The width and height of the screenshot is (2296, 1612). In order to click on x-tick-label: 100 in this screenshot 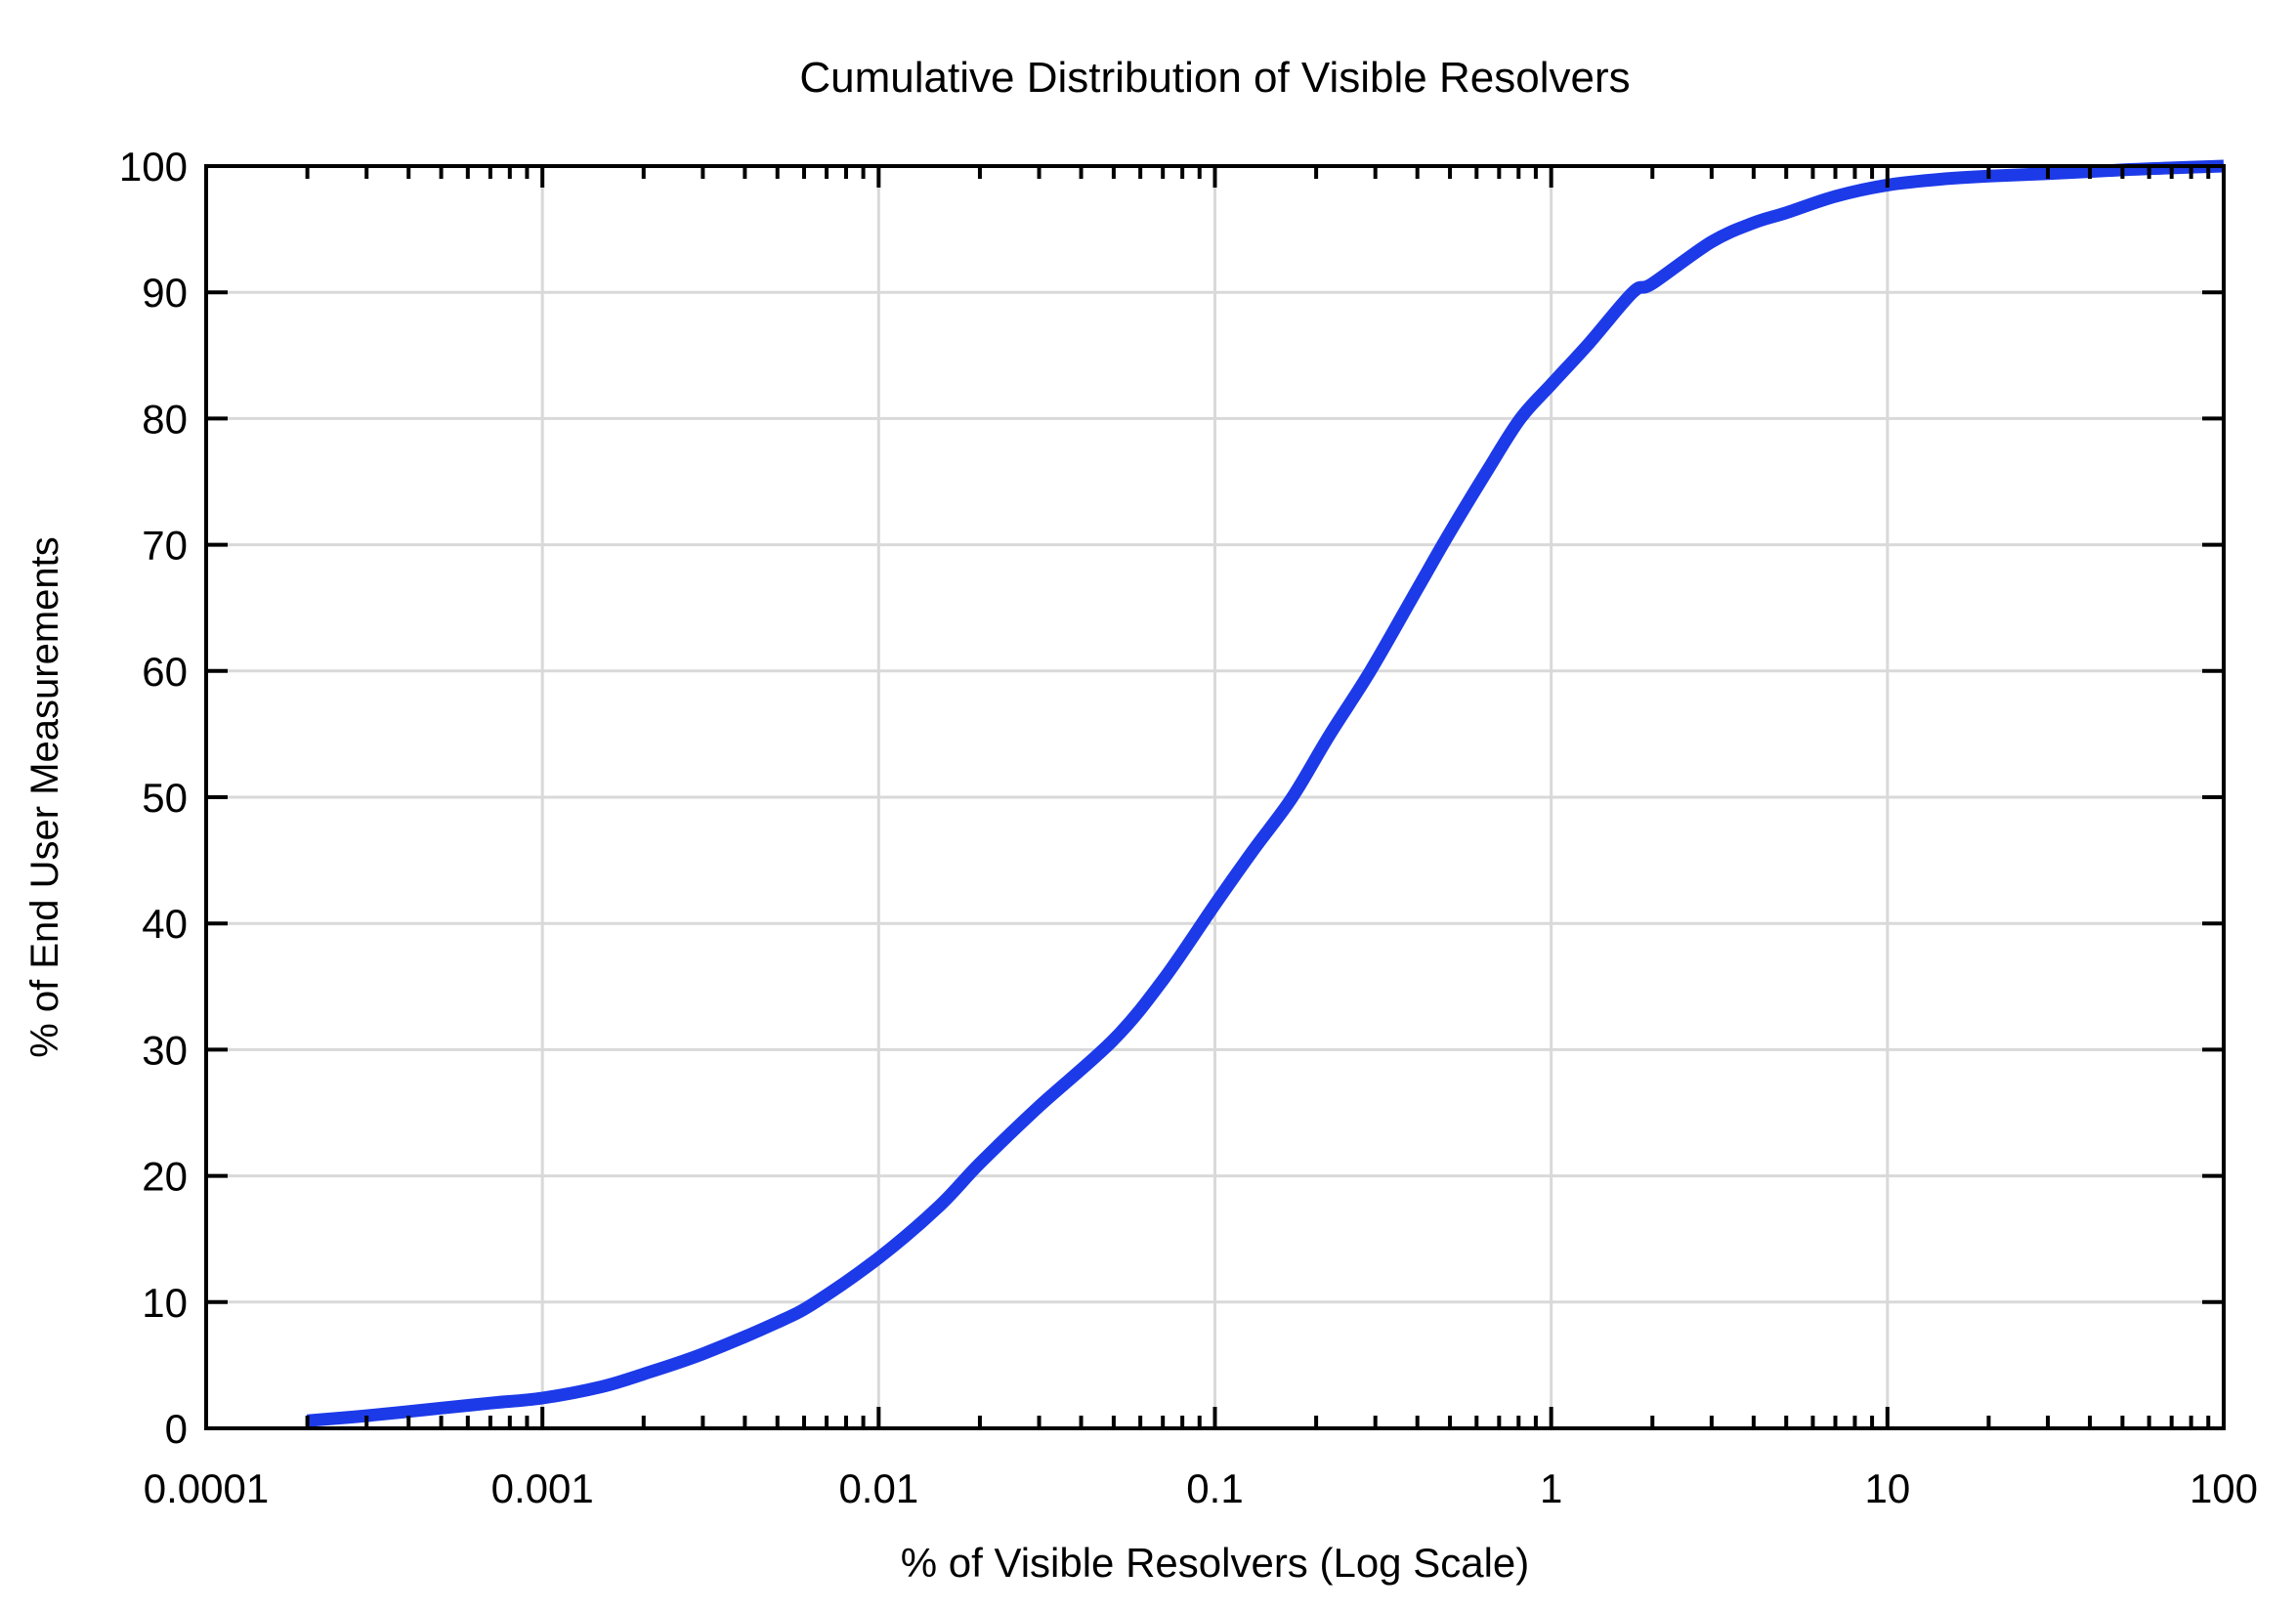, I will do `click(2224, 1488)`.